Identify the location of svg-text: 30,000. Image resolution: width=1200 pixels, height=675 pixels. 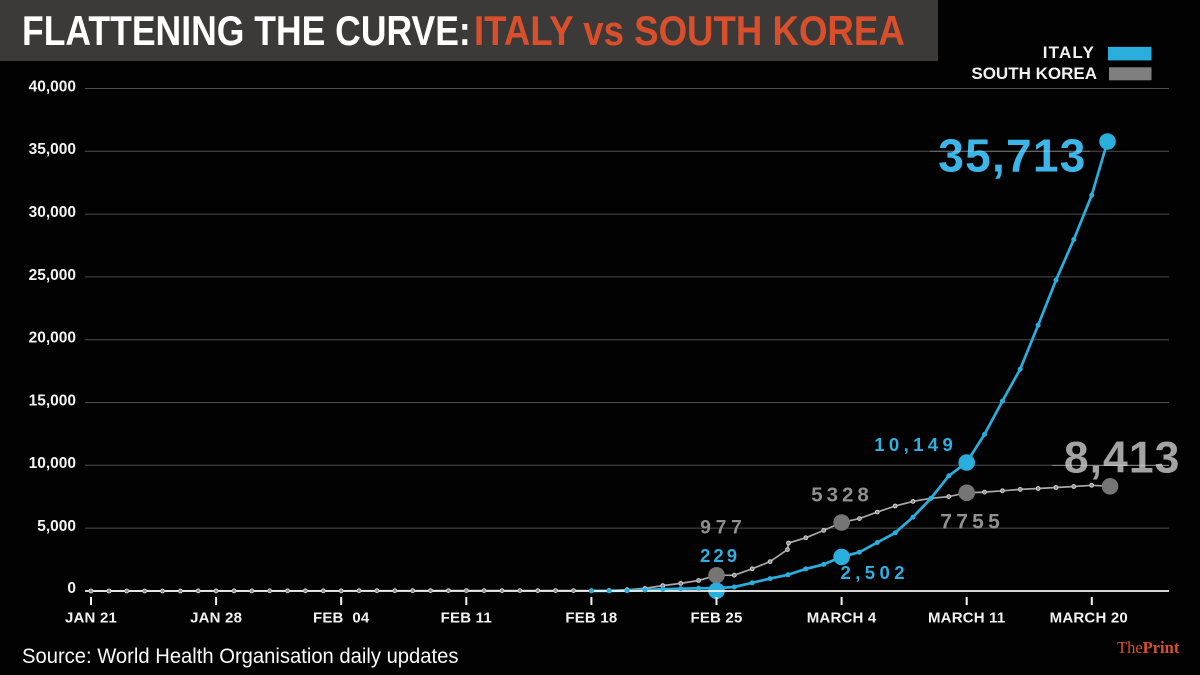
(52, 212).